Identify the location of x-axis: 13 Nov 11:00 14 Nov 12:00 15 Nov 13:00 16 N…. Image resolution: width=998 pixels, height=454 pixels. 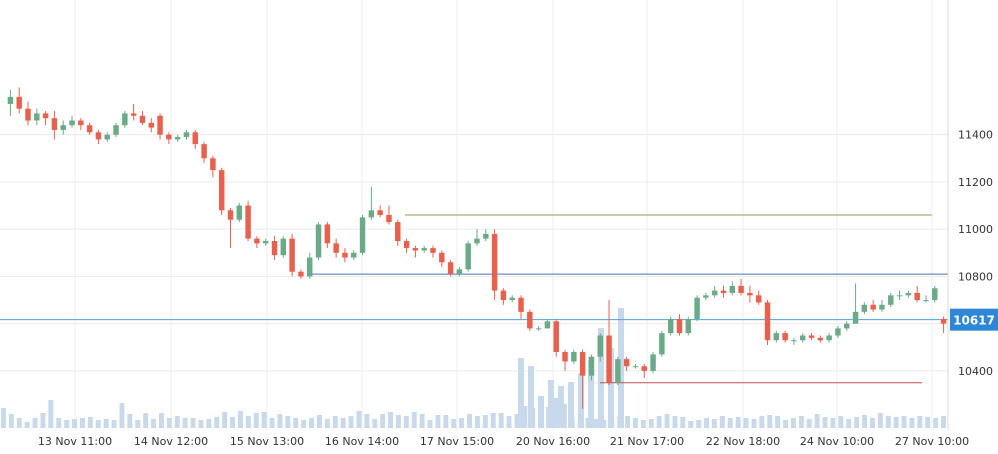
(503, 441).